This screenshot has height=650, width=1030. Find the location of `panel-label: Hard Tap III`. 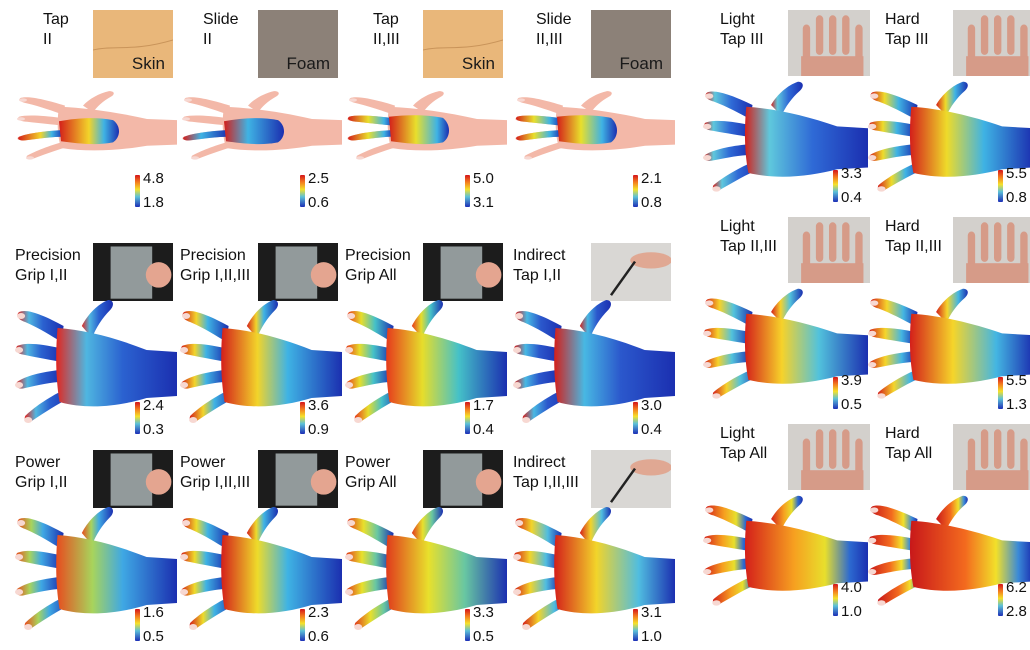

panel-label: Hard Tap III is located at coordinates (907, 30).